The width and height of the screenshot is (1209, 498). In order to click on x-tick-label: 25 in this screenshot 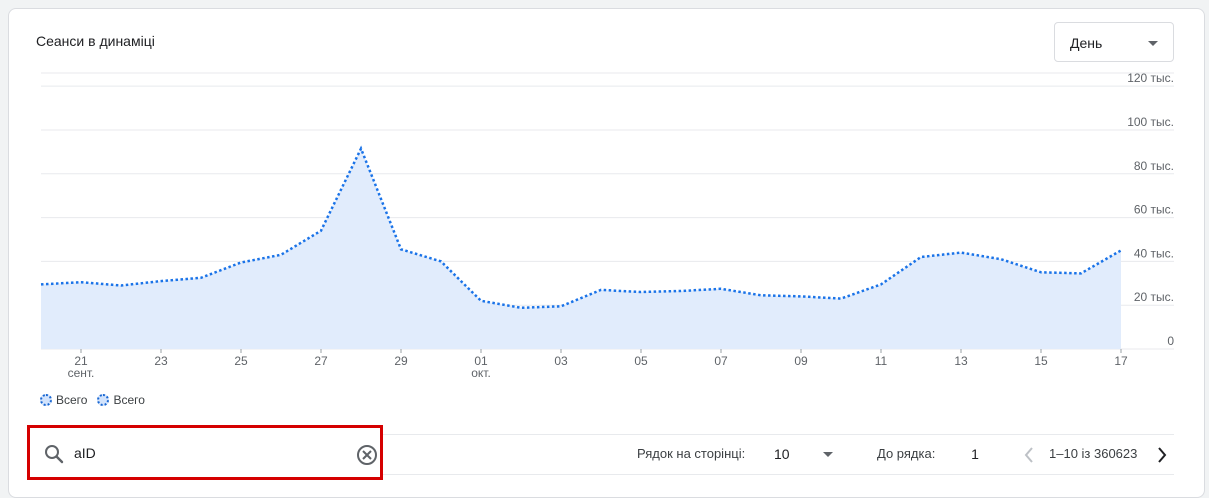, I will do `click(241, 361)`.